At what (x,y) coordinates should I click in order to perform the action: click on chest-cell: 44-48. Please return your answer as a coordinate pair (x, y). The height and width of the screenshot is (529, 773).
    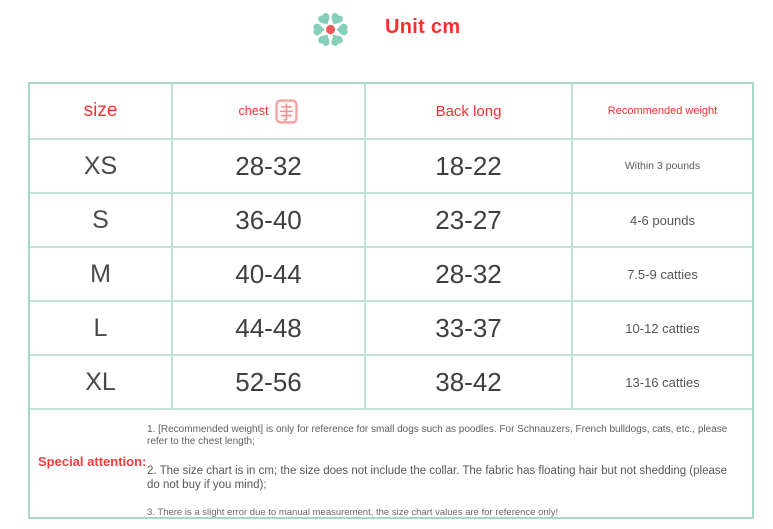
    Looking at the image, I should click on (269, 329).